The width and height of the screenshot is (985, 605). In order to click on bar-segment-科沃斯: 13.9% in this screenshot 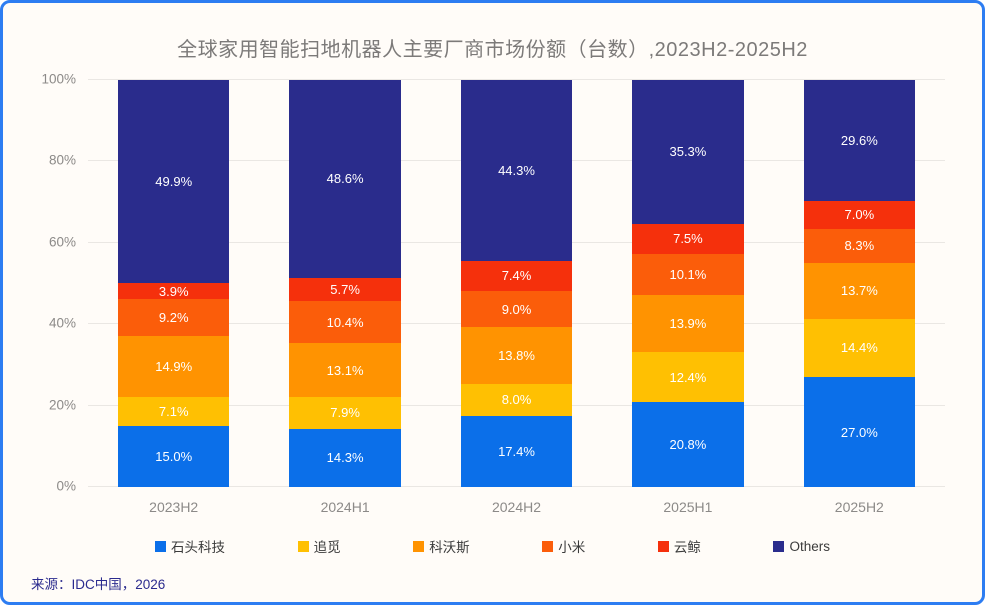, I will do `click(688, 323)`.